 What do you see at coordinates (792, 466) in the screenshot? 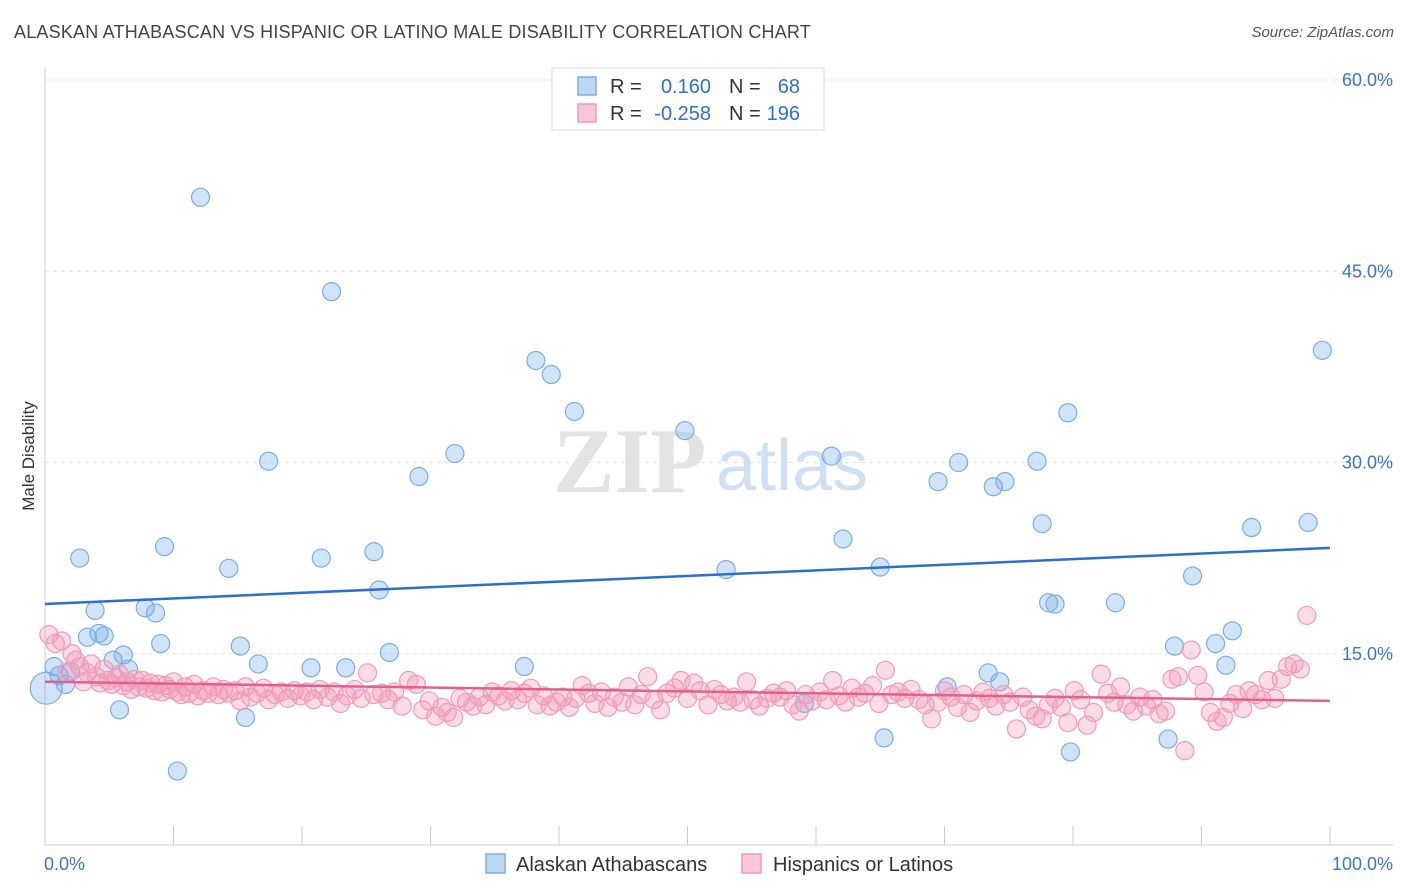
I see `watermark-atlas: atlas` at bounding box center [792, 466].